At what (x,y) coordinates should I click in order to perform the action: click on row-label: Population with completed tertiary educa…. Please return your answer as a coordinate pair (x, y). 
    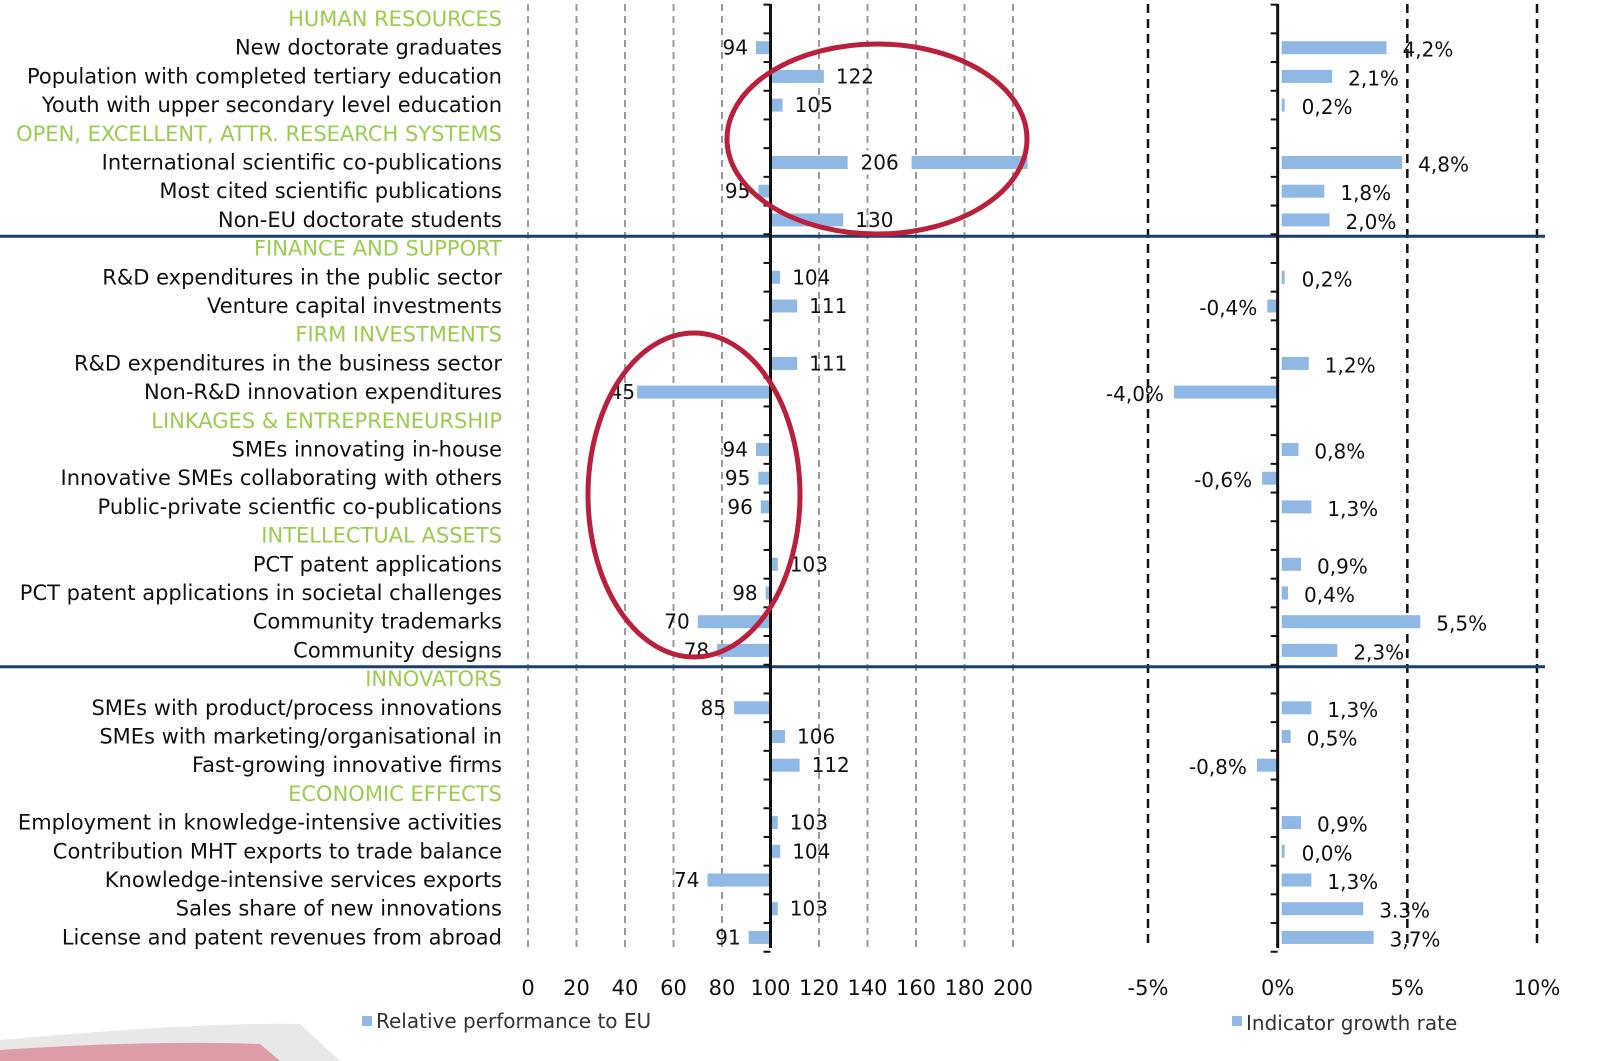
    Looking at the image, I should click on (264, 76).